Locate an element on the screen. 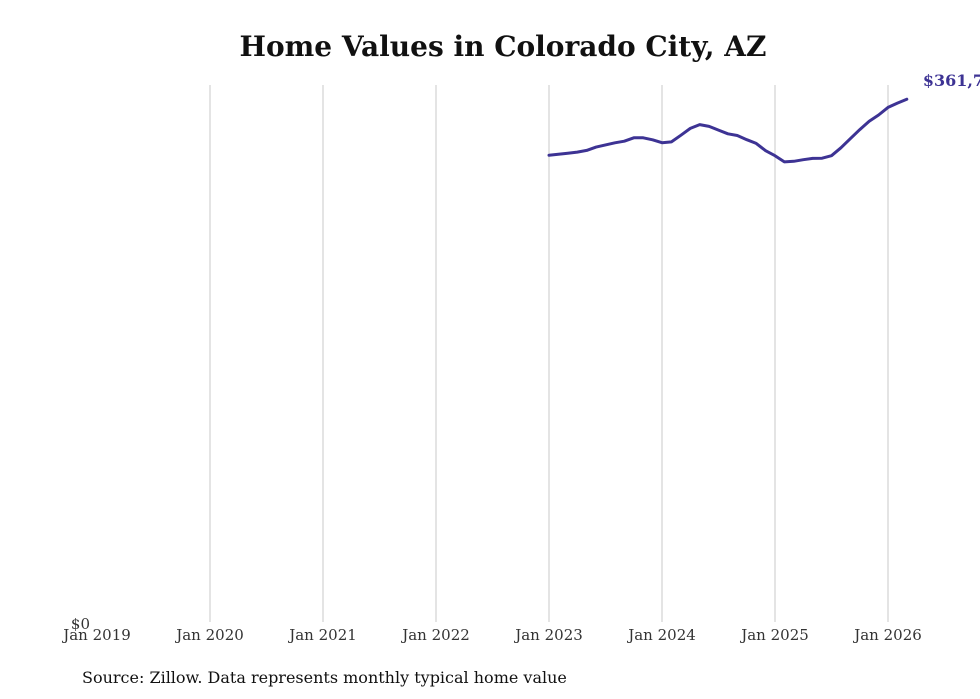  x-tick-label: Jan 2024 is located at coordinates (661, 635).